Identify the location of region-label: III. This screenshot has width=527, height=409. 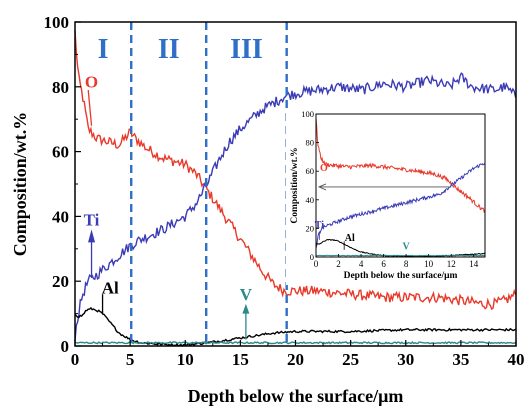
(246, 49).